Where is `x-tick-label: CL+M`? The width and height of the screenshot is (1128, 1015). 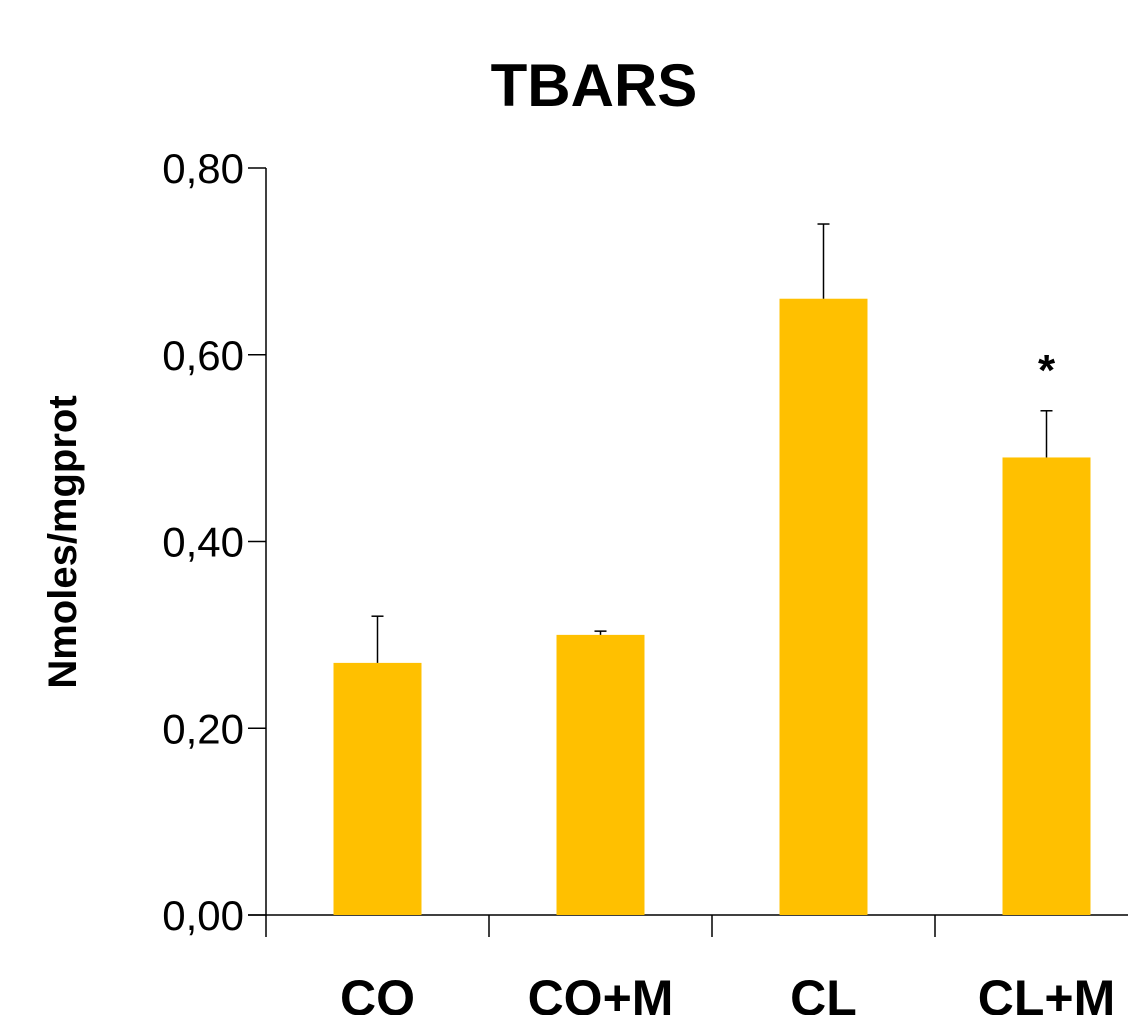 x-tick-label: CL+M is located at coordinates (1047, 992).